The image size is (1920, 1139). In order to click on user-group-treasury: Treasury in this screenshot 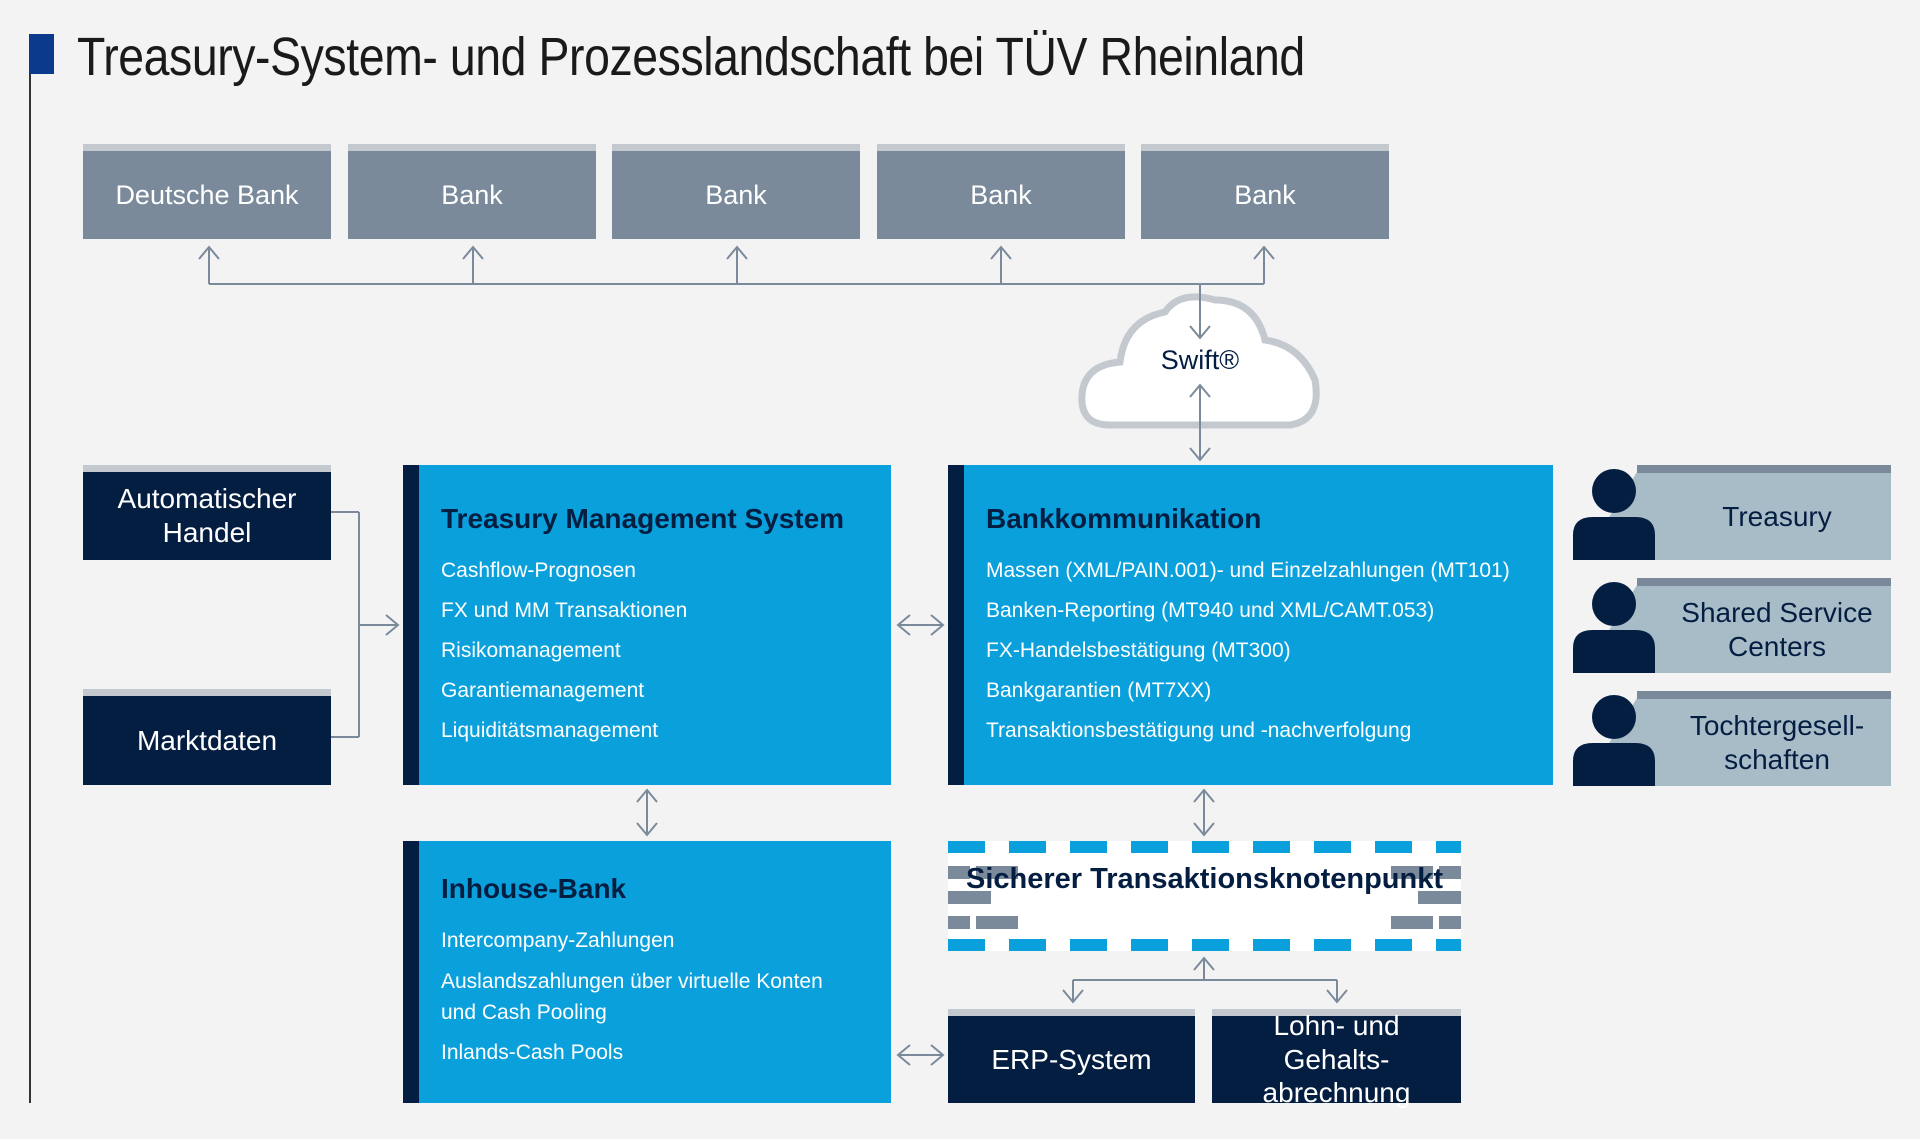, I will do `click(1732, 512)`.